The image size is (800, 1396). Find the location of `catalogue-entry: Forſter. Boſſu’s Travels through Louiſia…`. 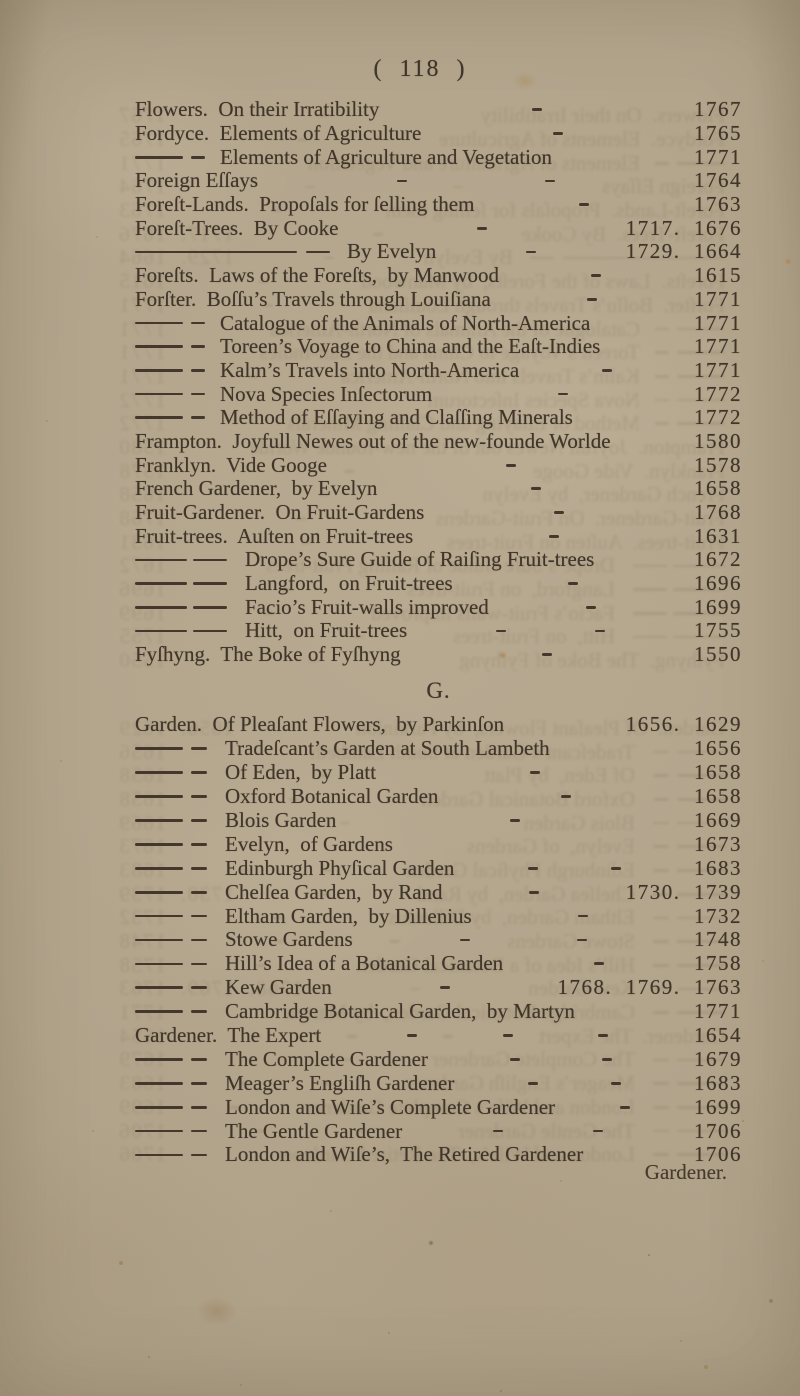

catalogue-entry: Forſter. Boſſu’s Travels through Louiſia… is located at coordinates (438, 299).